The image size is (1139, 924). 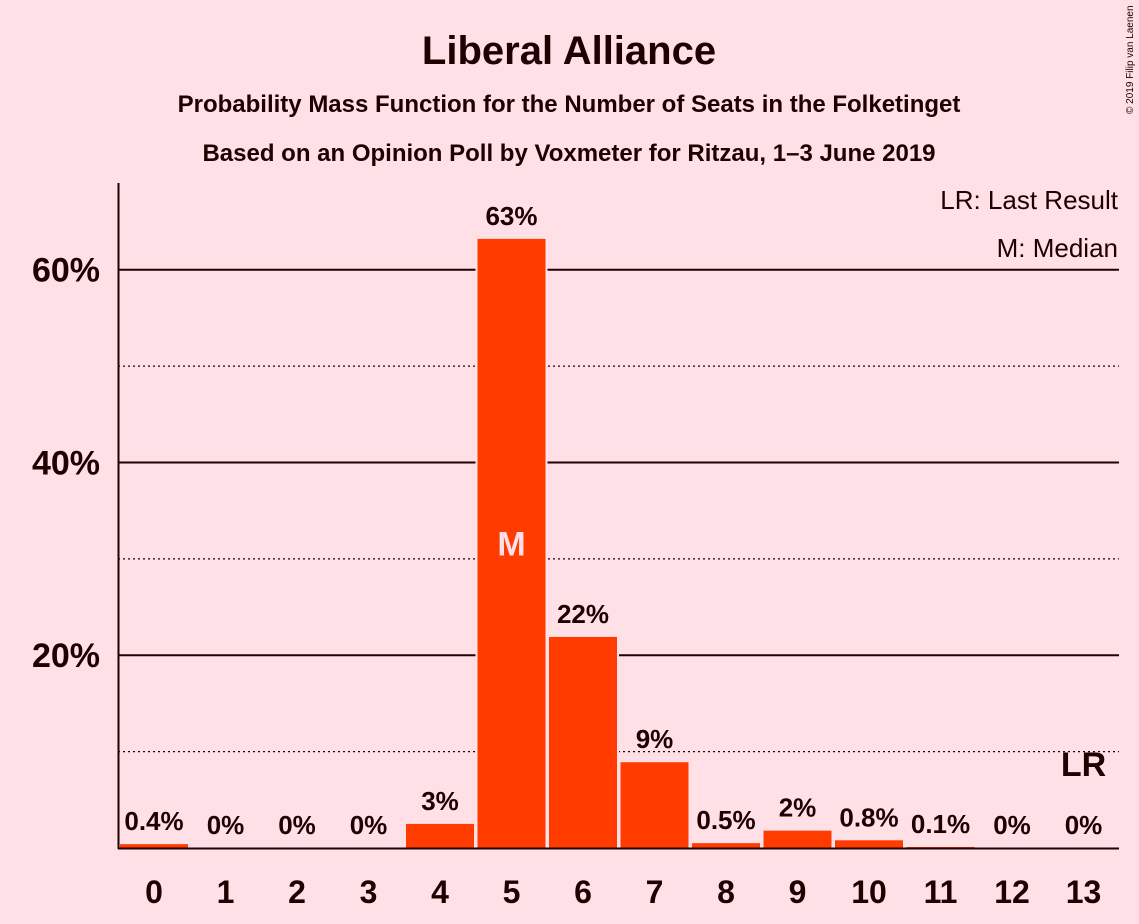 I want to click on x-tick-label-11: 11, so click(x=941, y=892).